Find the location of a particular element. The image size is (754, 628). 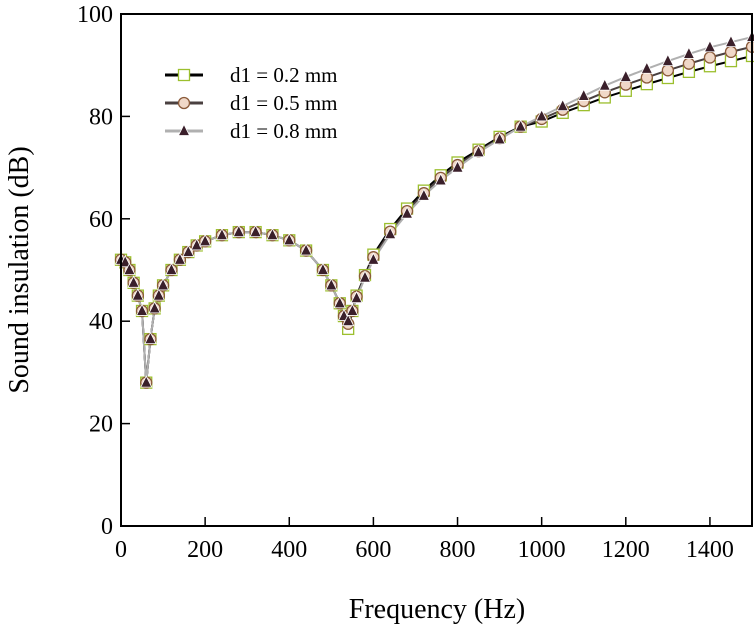

x-tick-label: 0 is located at coordinates (121, 550).